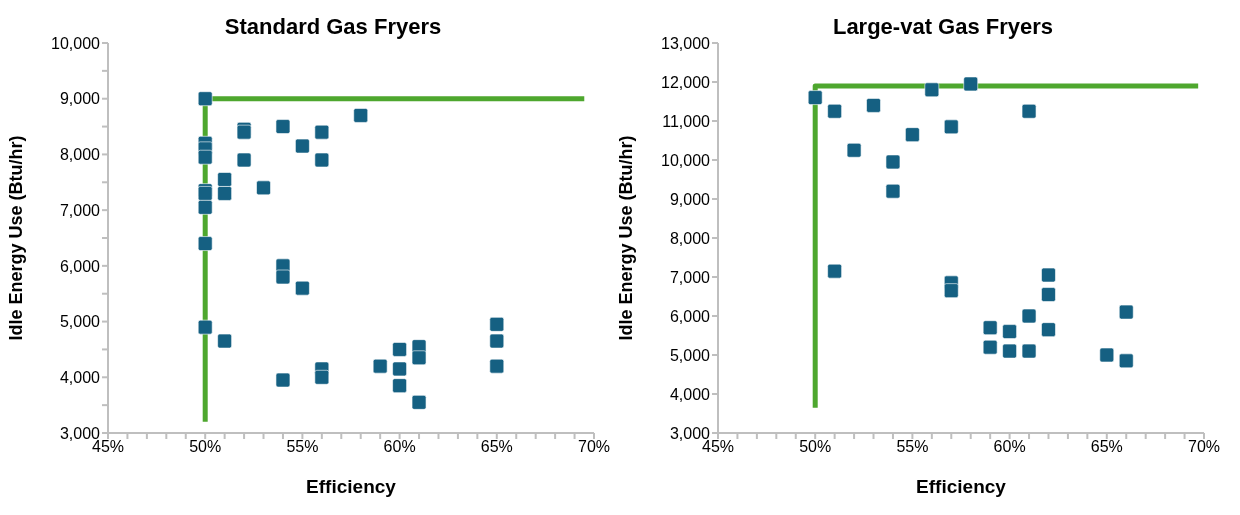 This screenshot has width=1240, height=515. Describe the element at coordinates (686, 121) in the screenshot. I see `y-tick-label: 11,000` at that location.